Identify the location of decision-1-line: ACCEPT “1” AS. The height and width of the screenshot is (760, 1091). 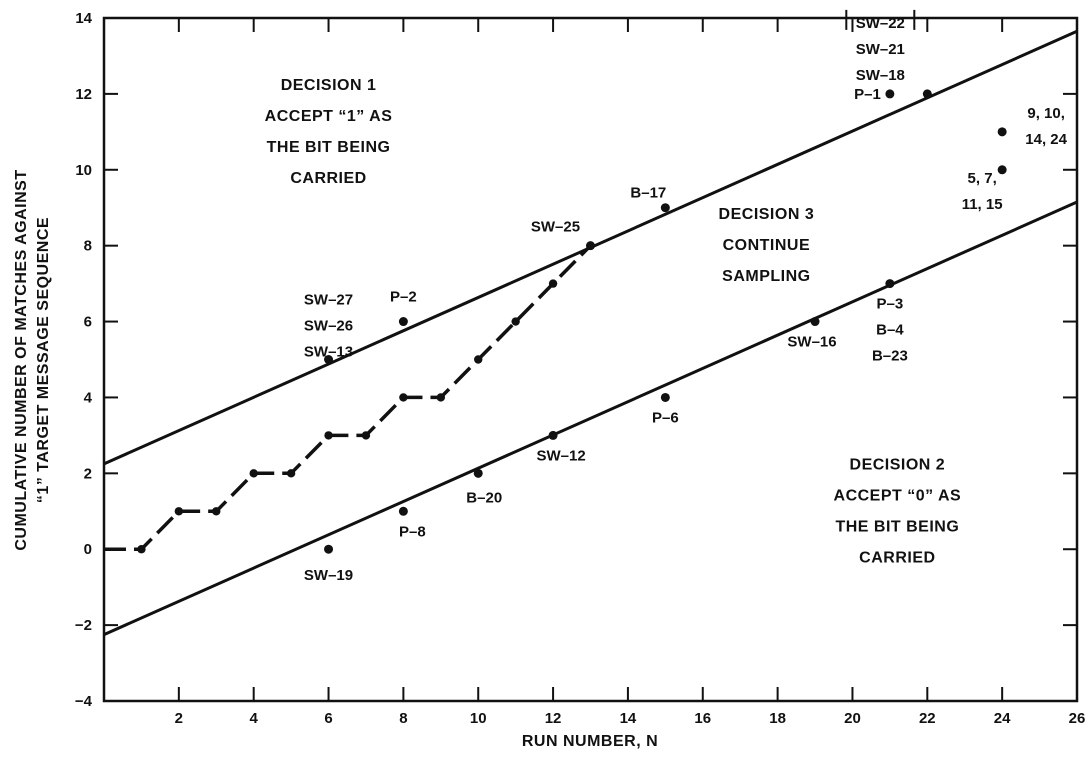
(329, 116).